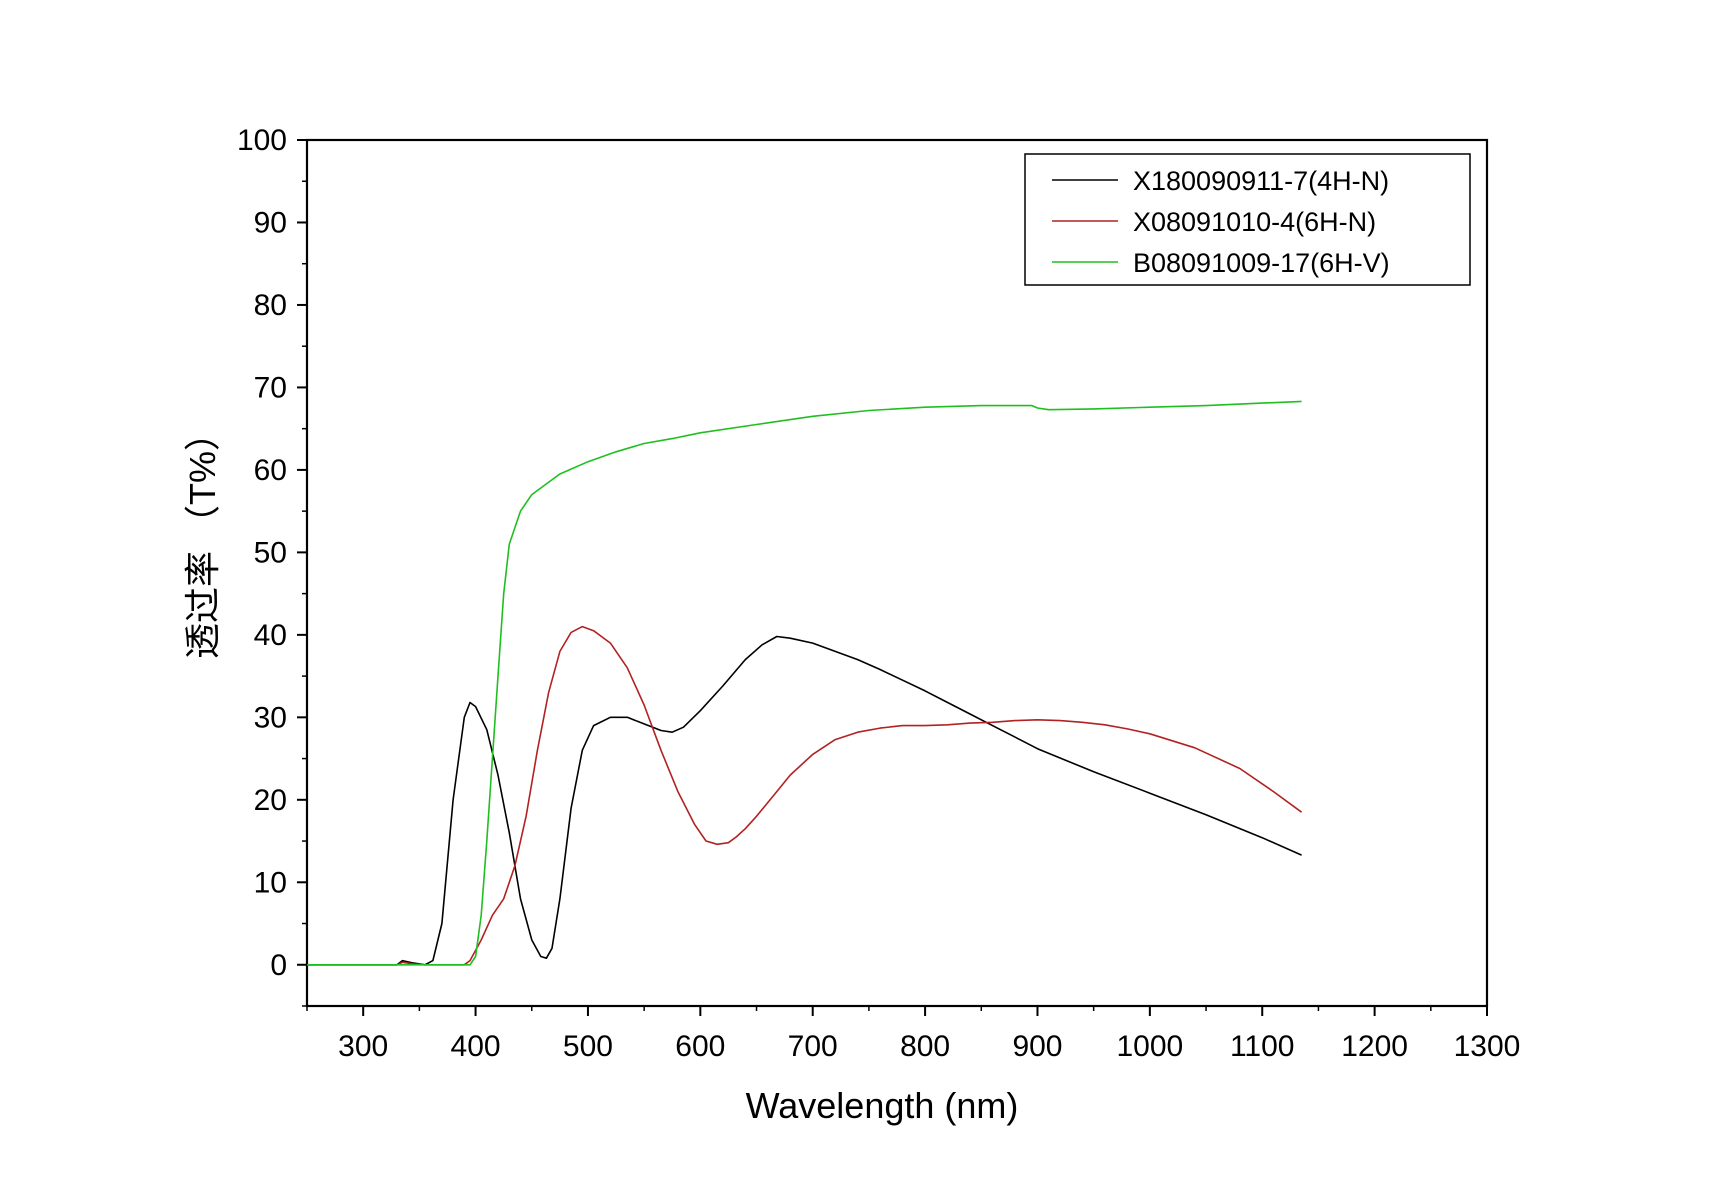 Image resolution: width=1710 pixels, height=1195 pixels. What do you see at coordinates (270, 222) in the screenshot?
I see `y-tick-label: 90` at bounding box center [270, 222].